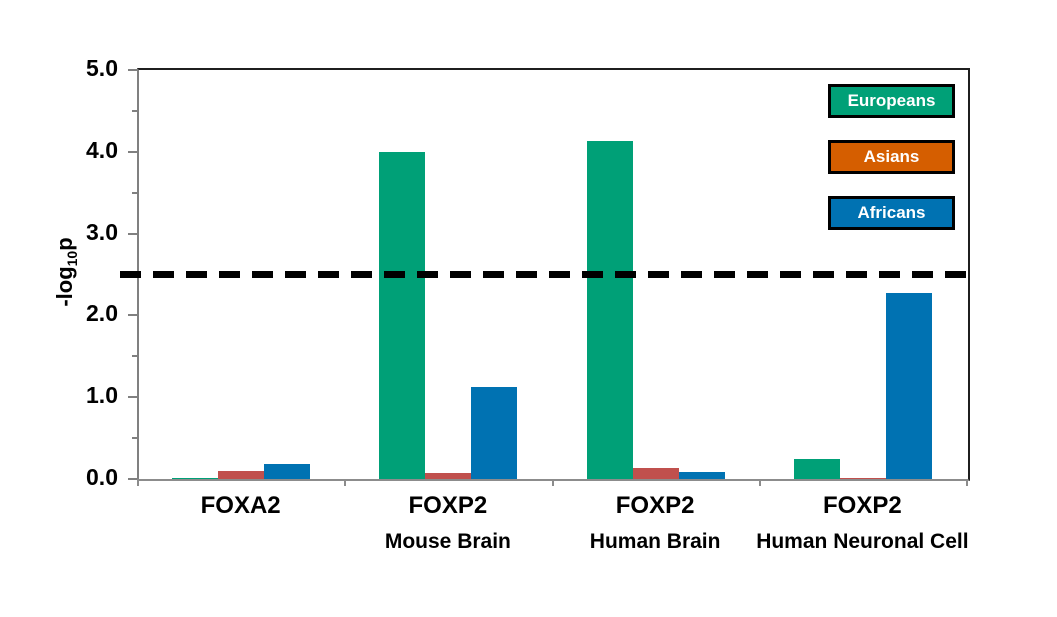  What do you see at coordinates (862, 541) in the screenshot?
I see `group-sublabel-4: Human Neuronal Cell` at bounding box center [862, 541].